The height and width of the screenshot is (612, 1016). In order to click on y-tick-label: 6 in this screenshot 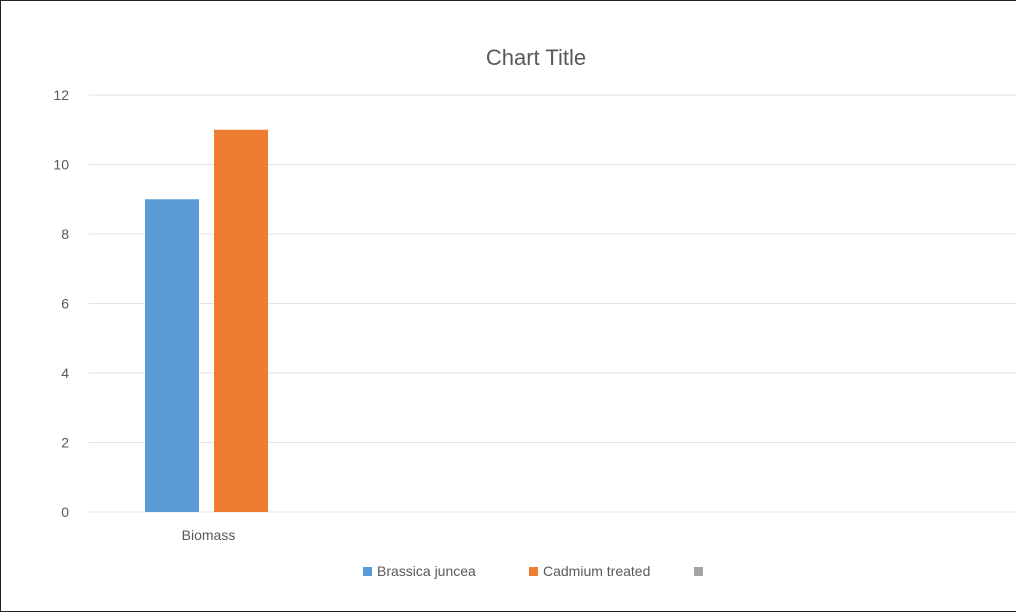, I will do `click(65, 304)`.